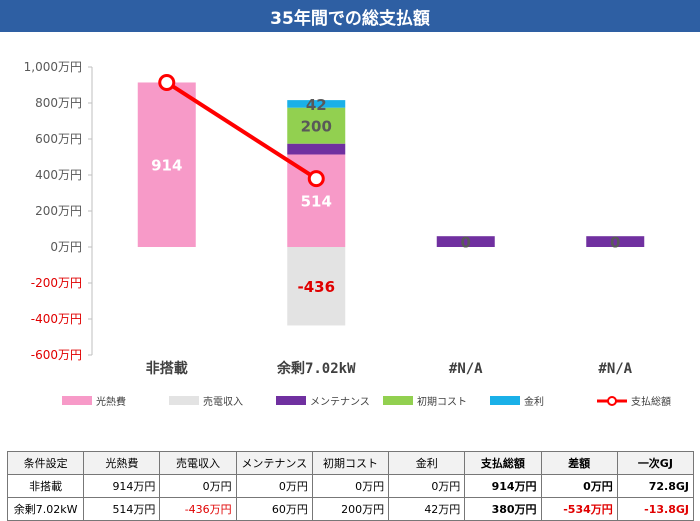 Image resolution: width=700 pixels, height=521 pixels. Describe the element at coordinates (58, 211) in the screenshot. I see `y-tick-label: 200万円` at that location.